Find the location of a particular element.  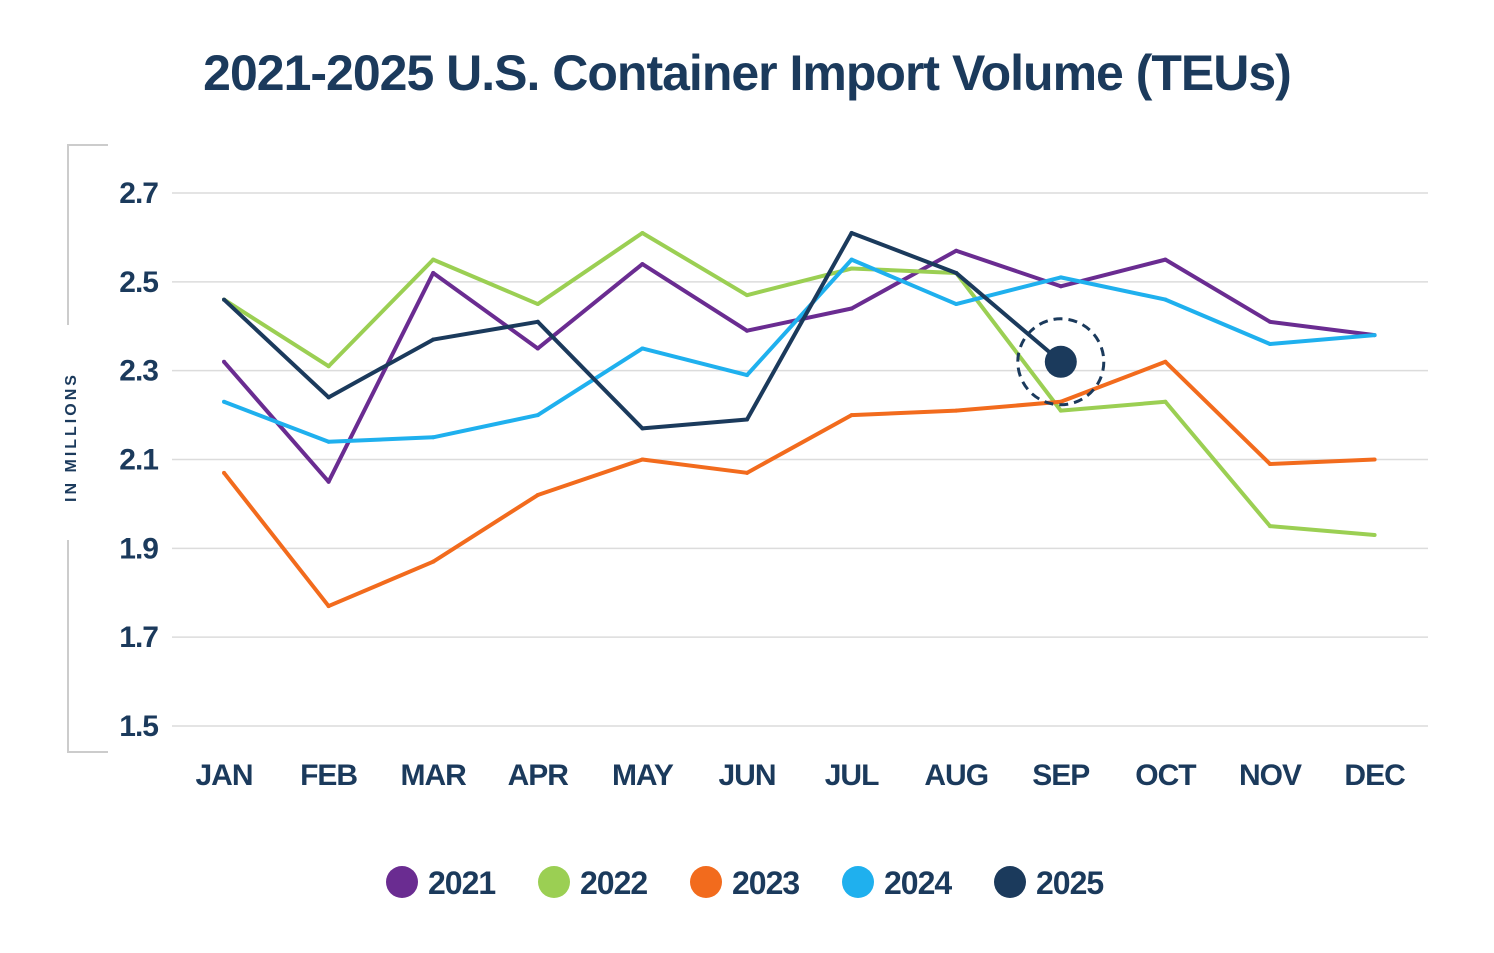

x-tick-label: OCT is located at coordinates (1165, 775).